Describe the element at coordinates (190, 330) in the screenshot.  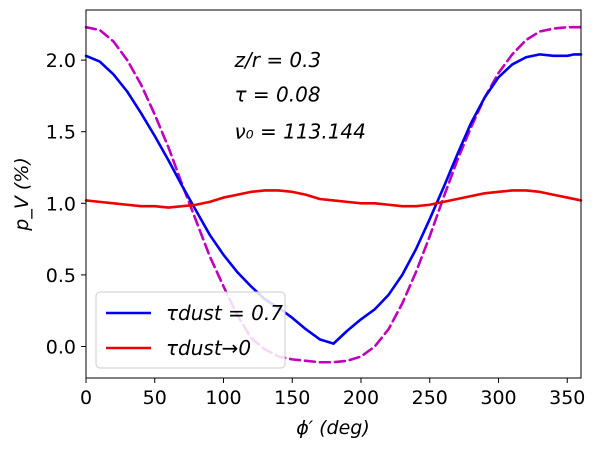
I see `legend: τdust = 0.7 τdust→0` at that location.